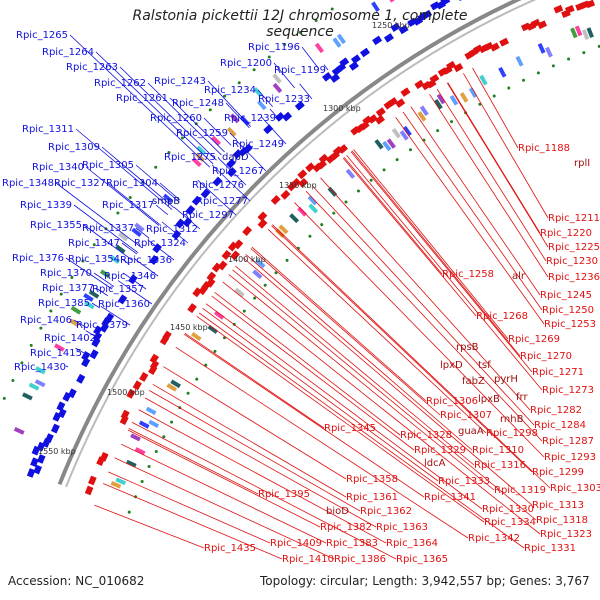  I want to click on gene-label: Rpic_1370, so click(66, 273).